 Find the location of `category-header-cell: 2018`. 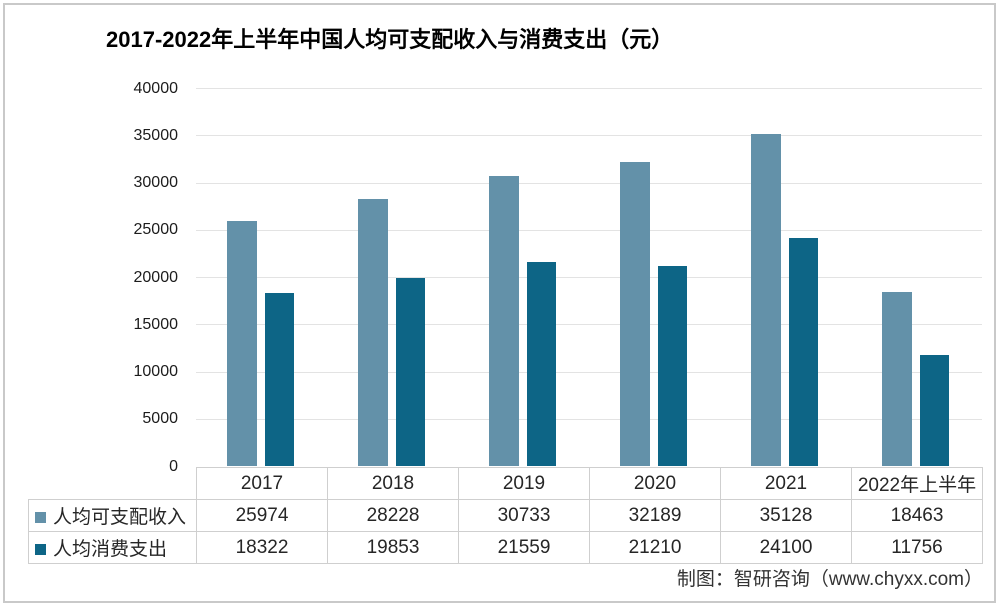

category-header-cell: 2018 is located at coordinates (393, 483).